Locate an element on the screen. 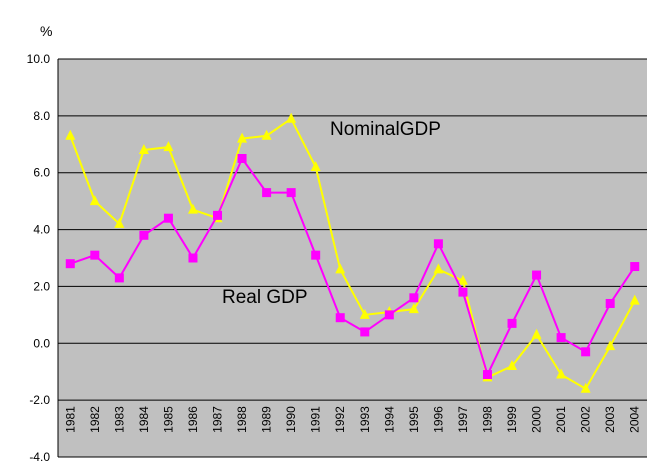 The height and width of the screenshot is (466, 647). x-tick-label: 1982 is located at coordinates (95, 419).